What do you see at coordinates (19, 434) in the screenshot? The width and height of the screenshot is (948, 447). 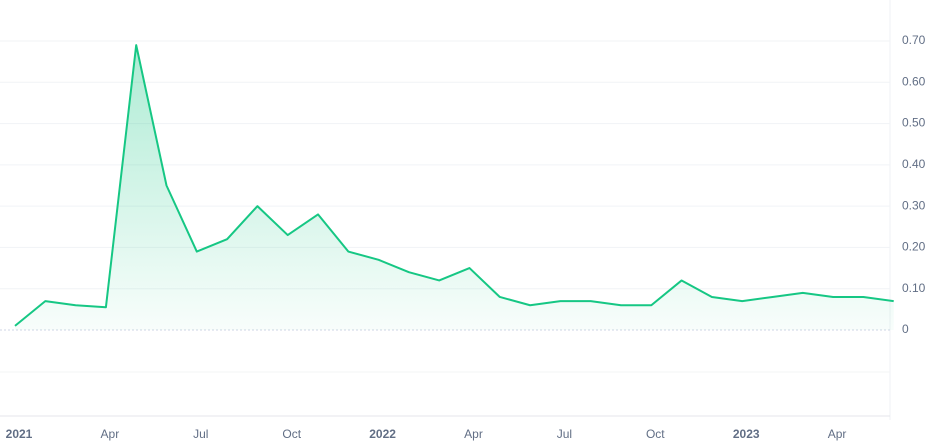 I see `x-tick-label: 2021` at bounding box center [19, 434].